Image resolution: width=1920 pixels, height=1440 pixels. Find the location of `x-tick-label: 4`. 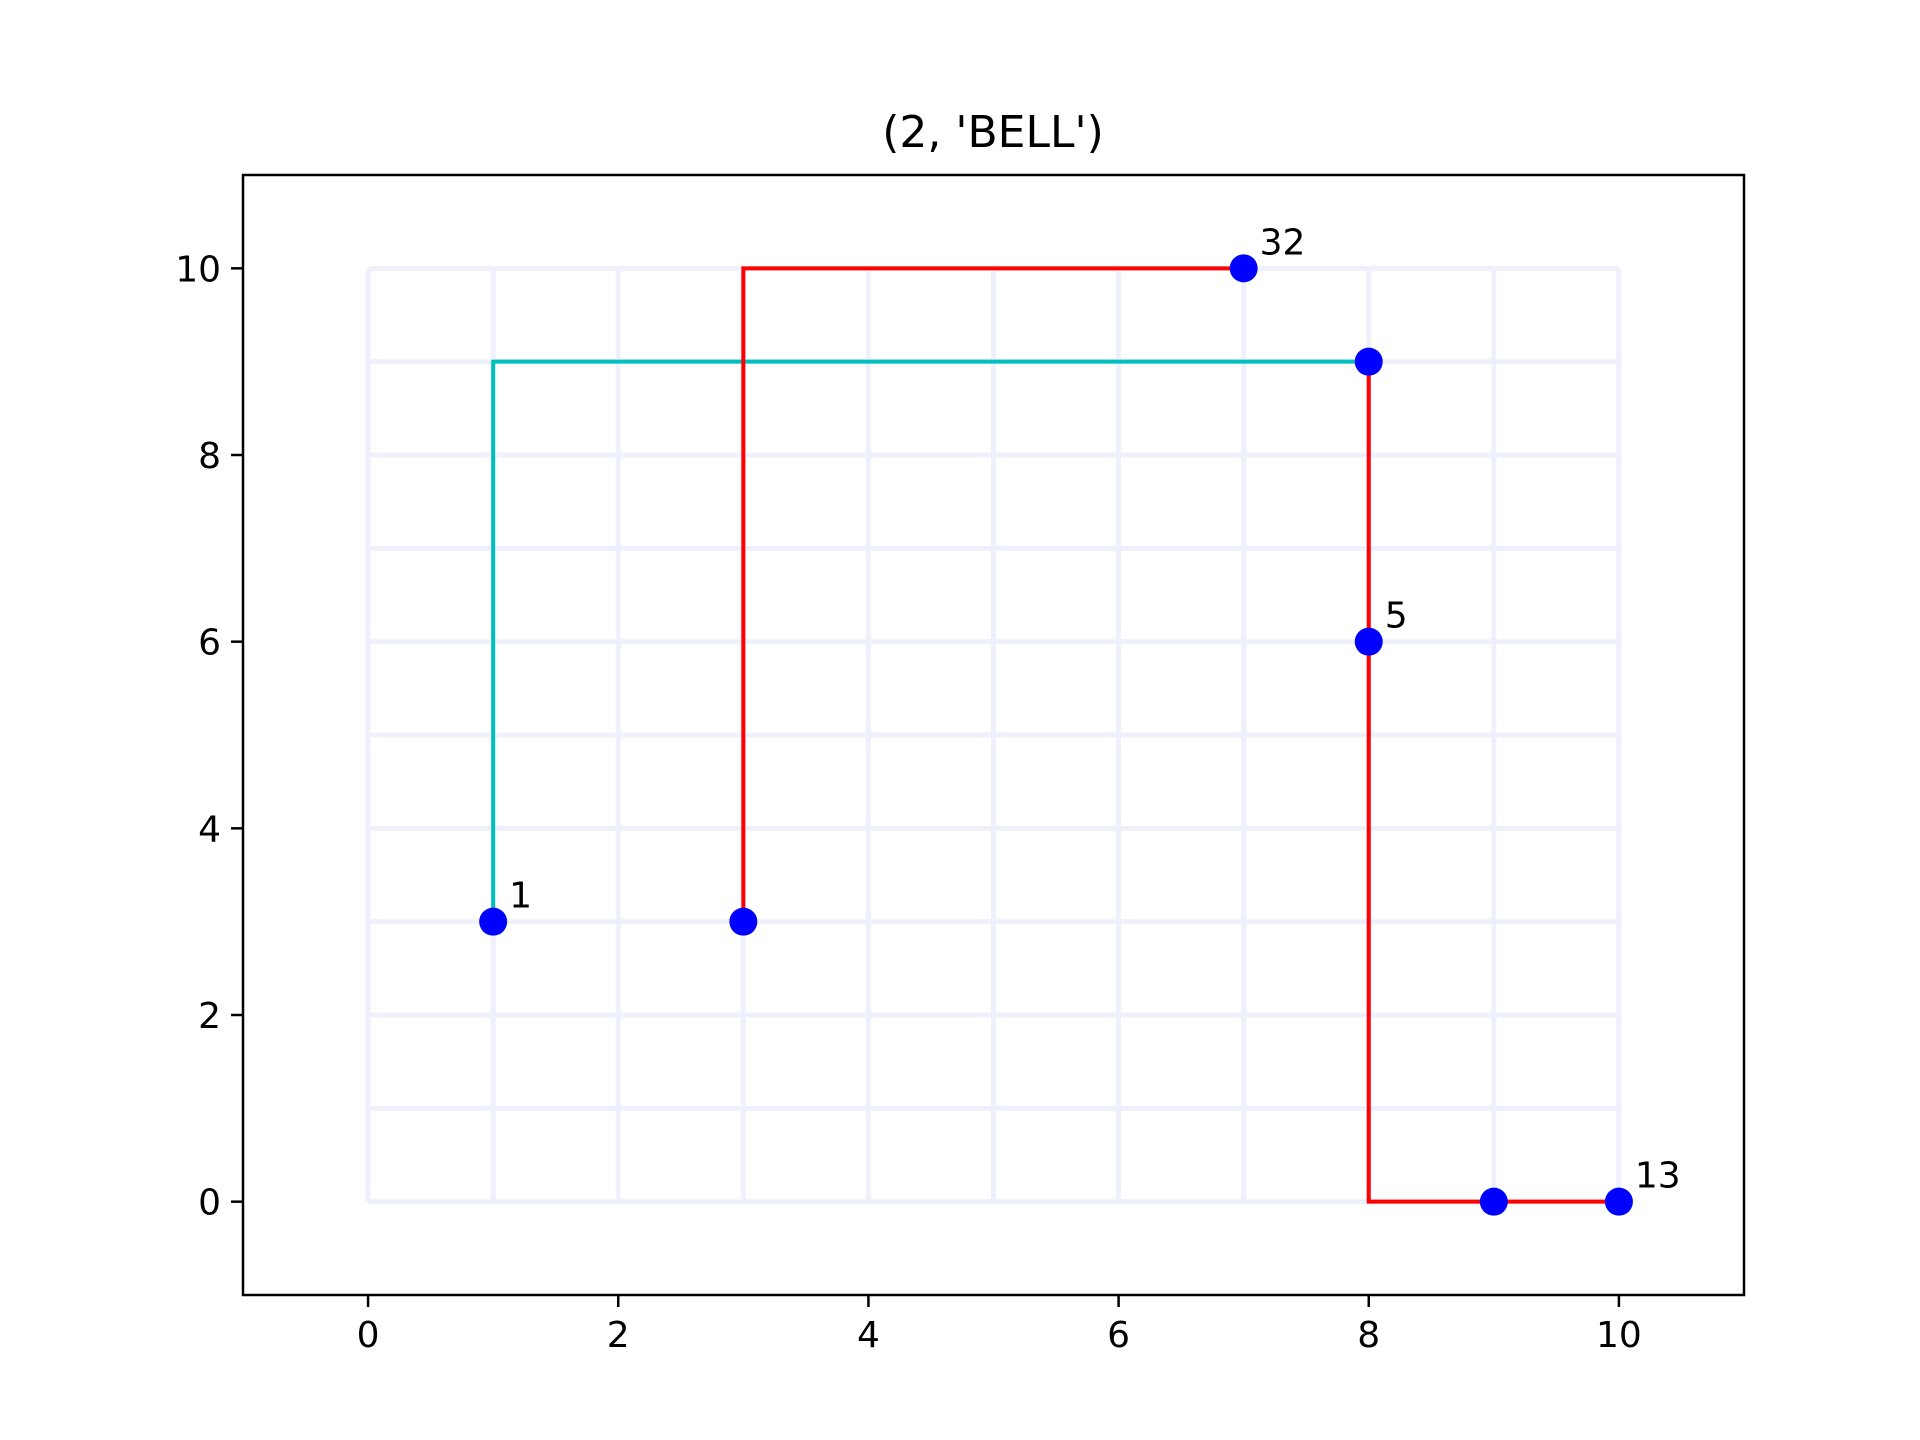

x-tick-label: 4 is located at coordinates (868, 1335).